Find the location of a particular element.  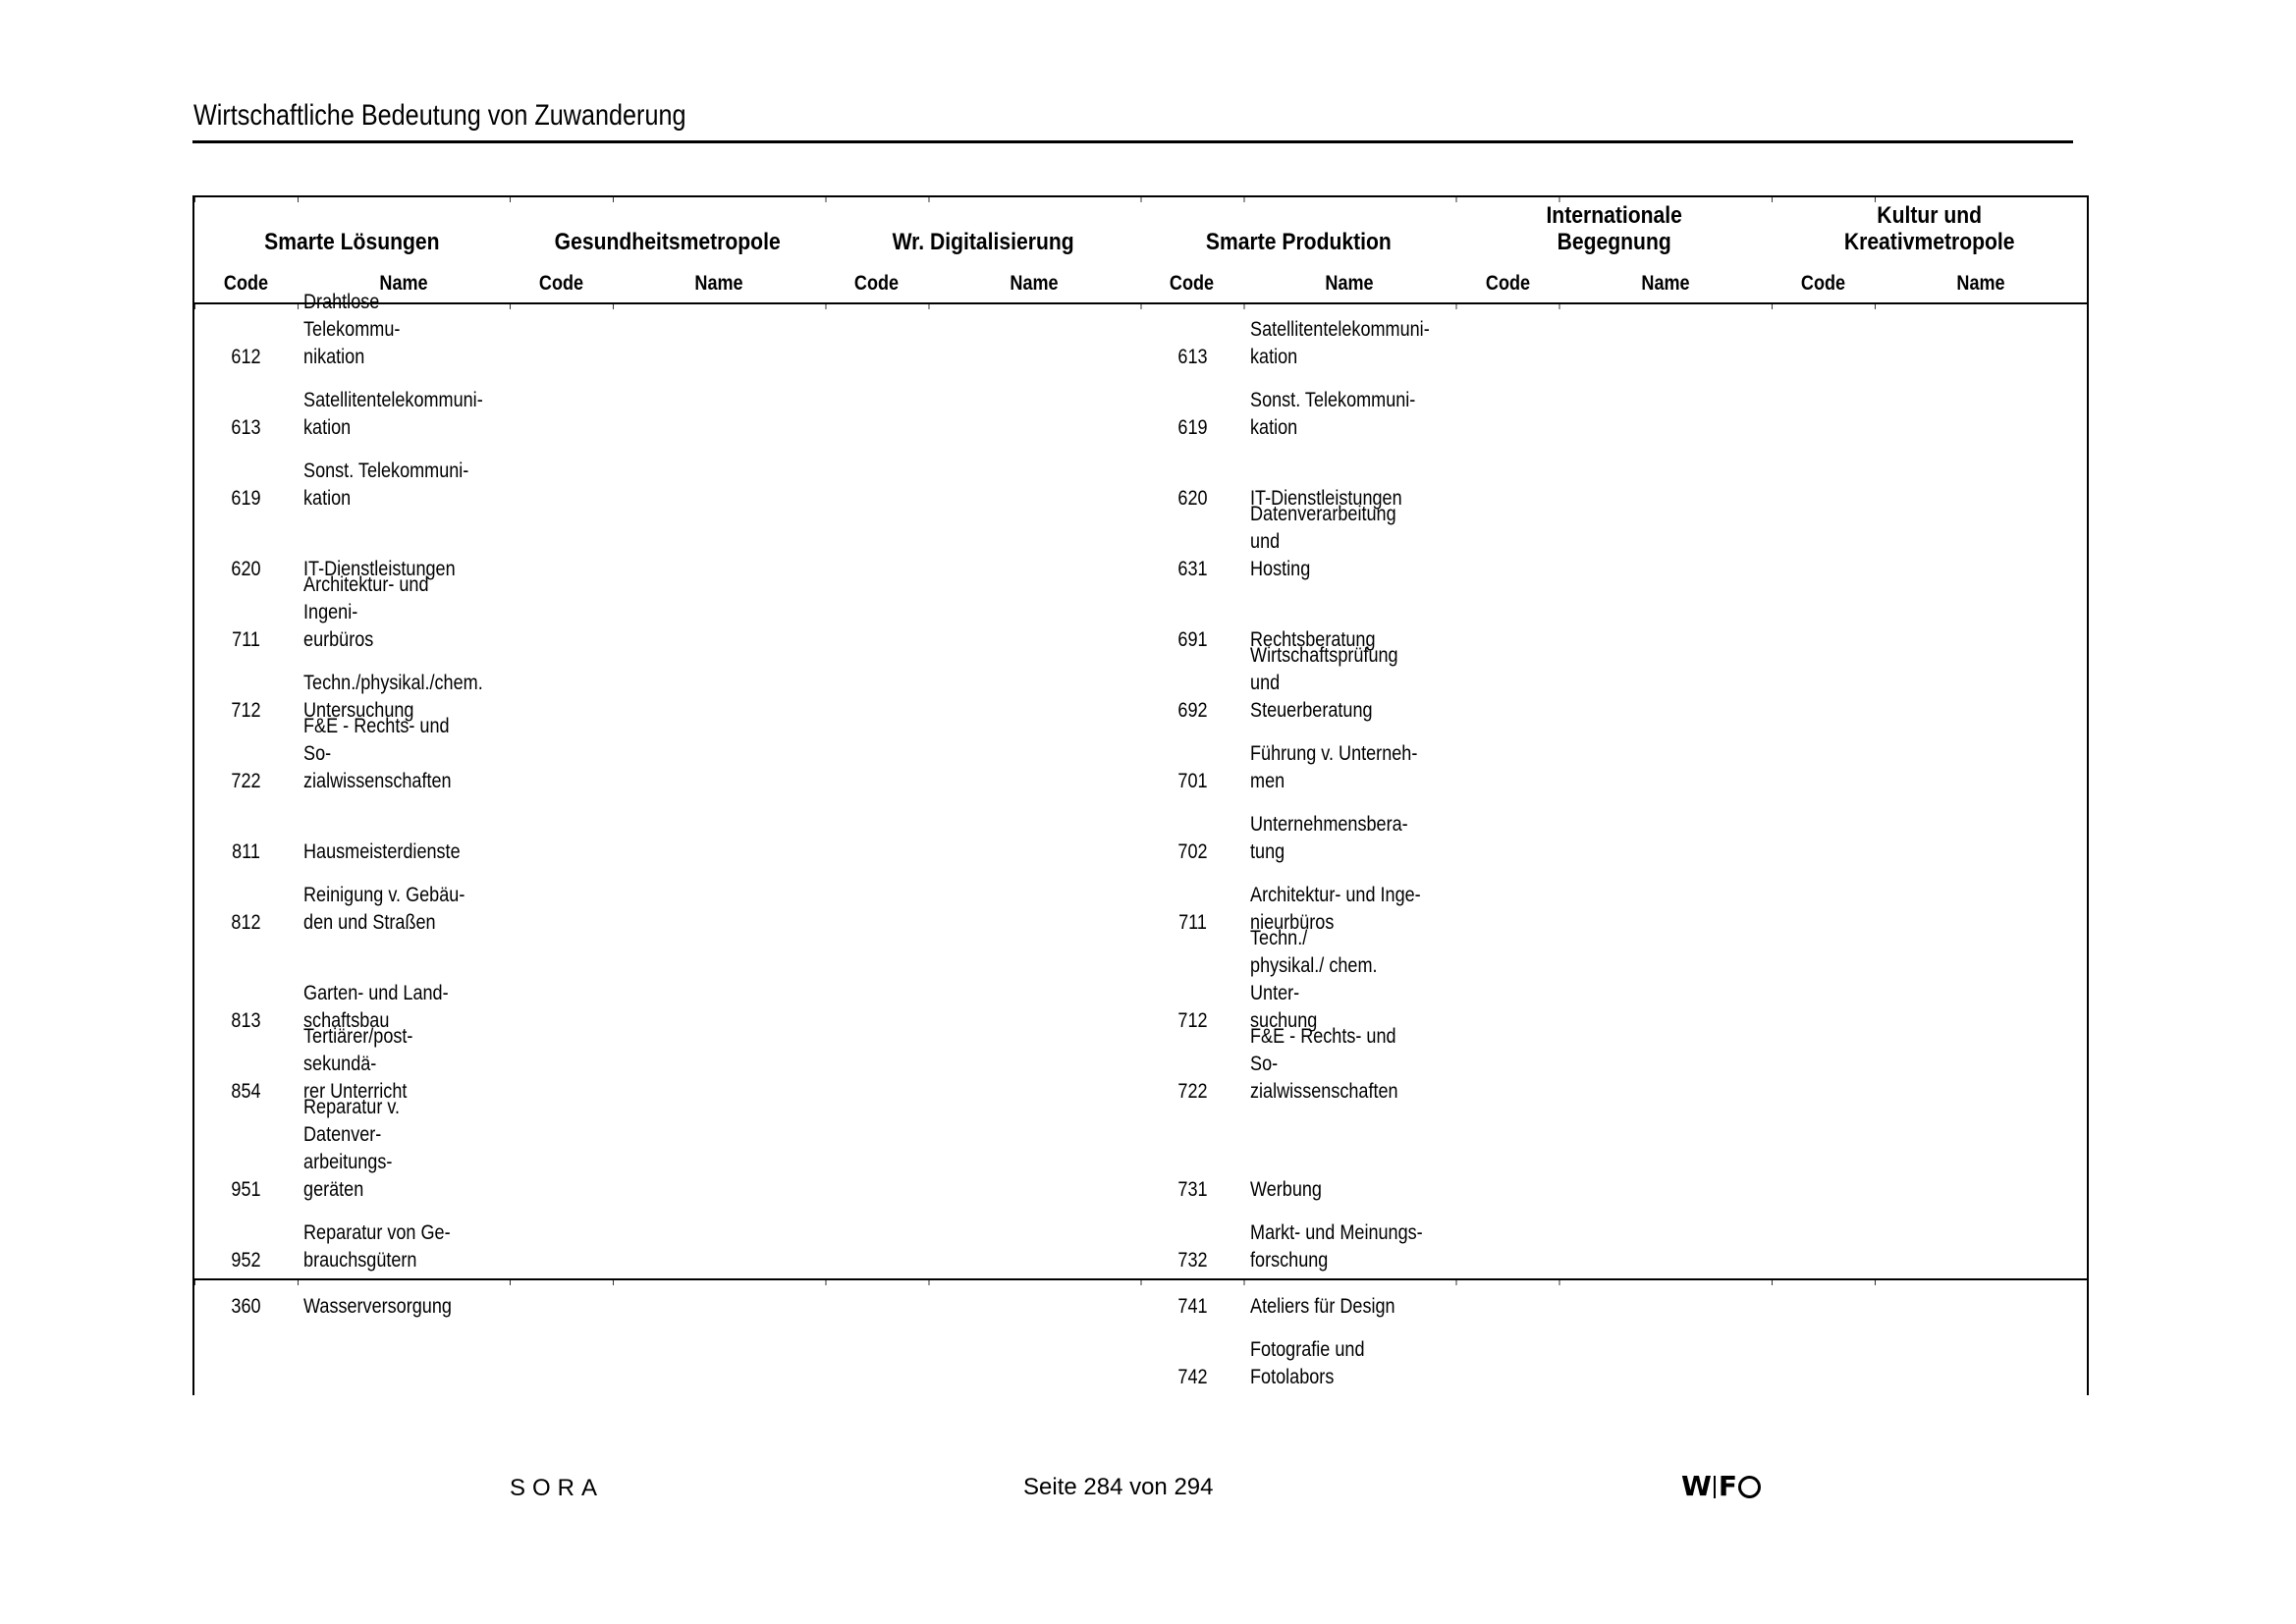

title-underline is located at coordinates (1132, 141).